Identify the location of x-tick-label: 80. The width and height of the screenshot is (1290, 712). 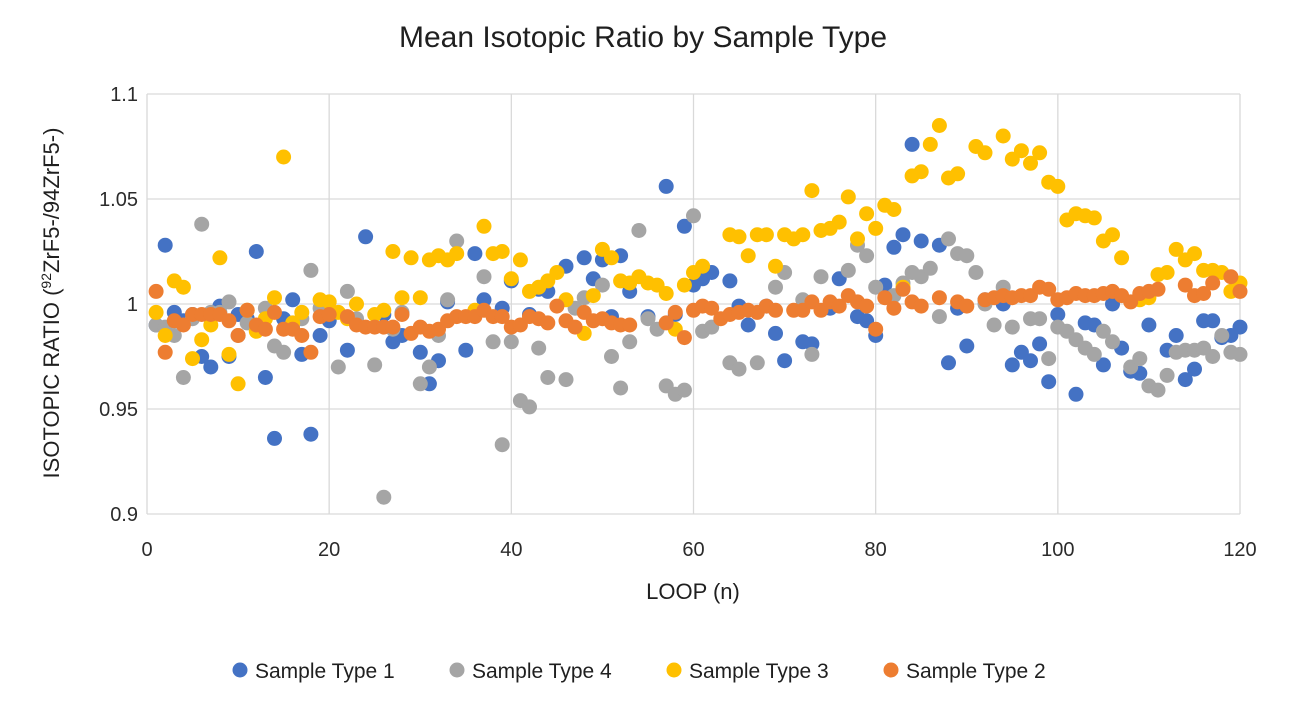
(876, 550).